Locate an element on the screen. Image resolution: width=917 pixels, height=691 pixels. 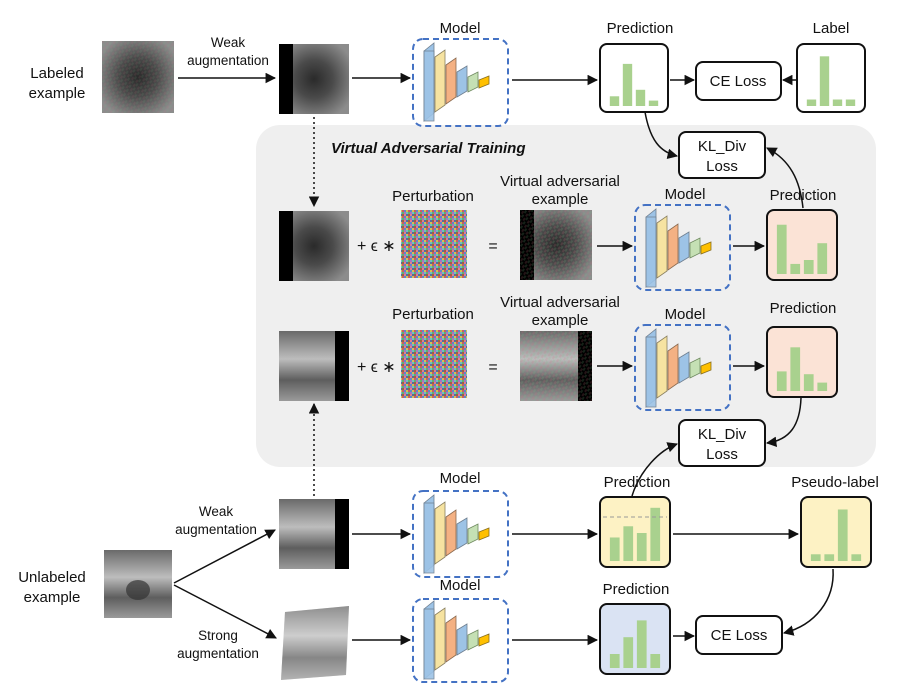
model-5-label: Model is located at coordinates (460, 585).